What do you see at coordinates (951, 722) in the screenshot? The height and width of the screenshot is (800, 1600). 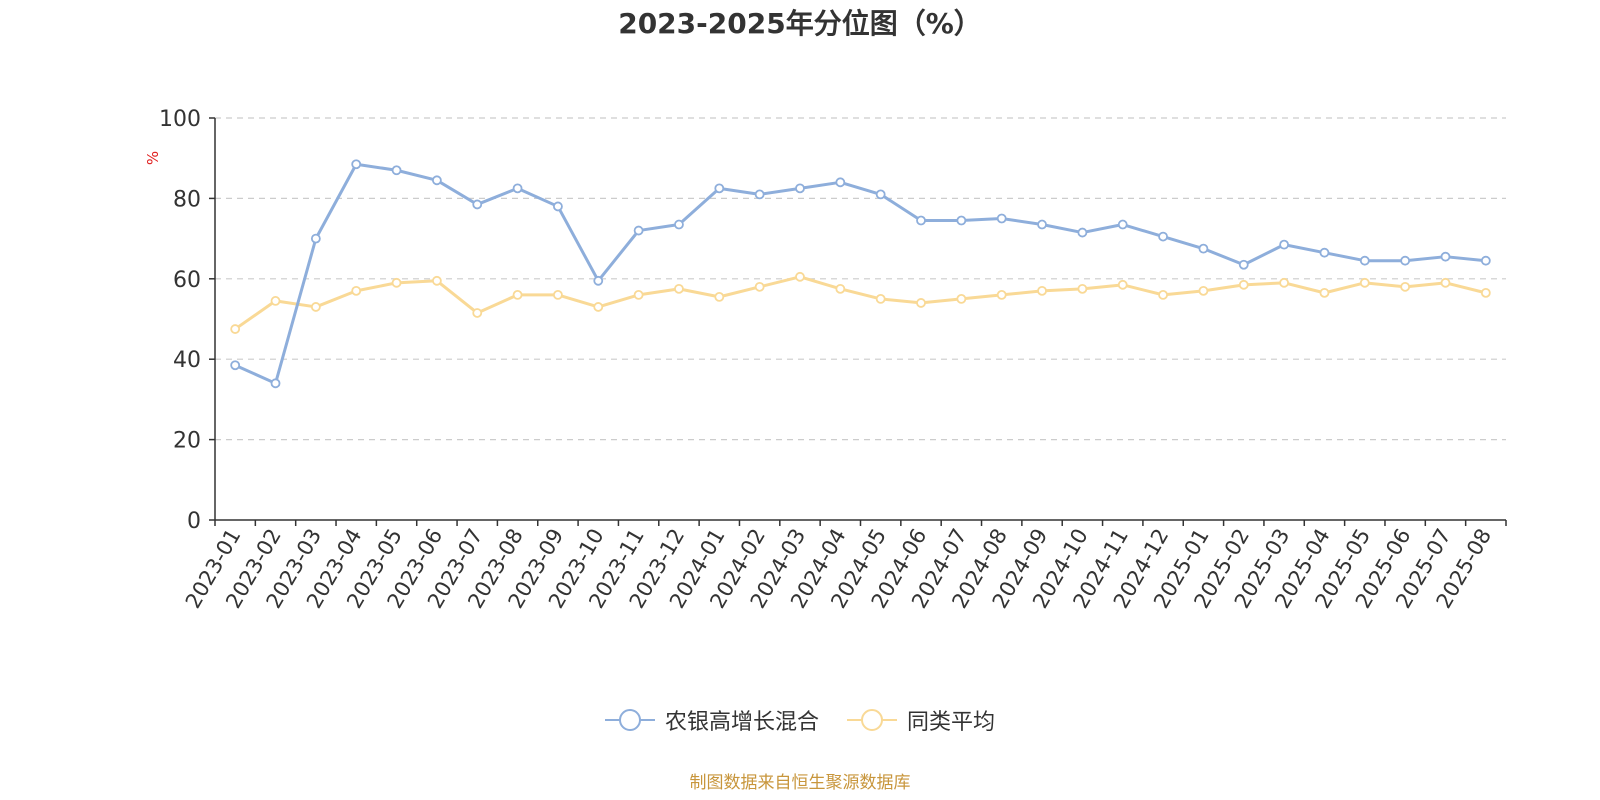 I see `legend-label-series-1: 同类平均` at bounding box center [951, 722].